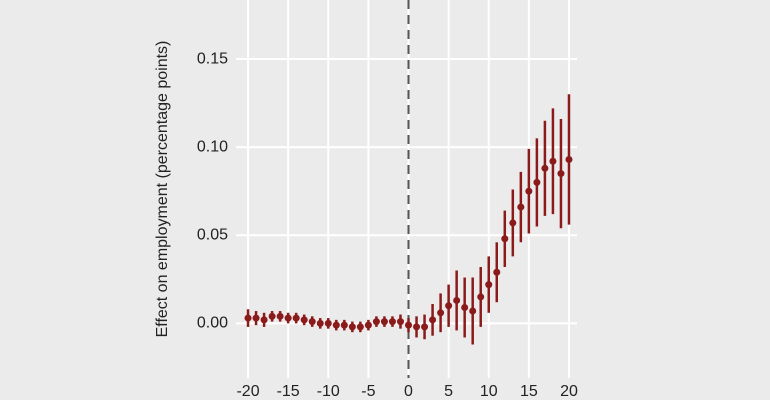  What do you see at coordinates (212, 58) in the screenshot?
I see `y-tick-label: 0.15` at bounding box center [212, 58].